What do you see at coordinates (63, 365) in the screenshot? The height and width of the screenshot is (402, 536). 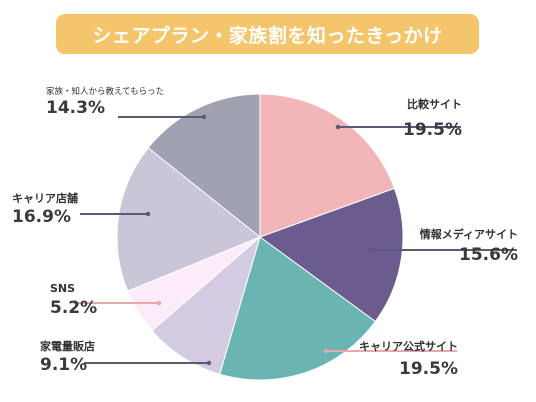 I see `slice-percent: 9.1%` at bounding box center [63, 365].